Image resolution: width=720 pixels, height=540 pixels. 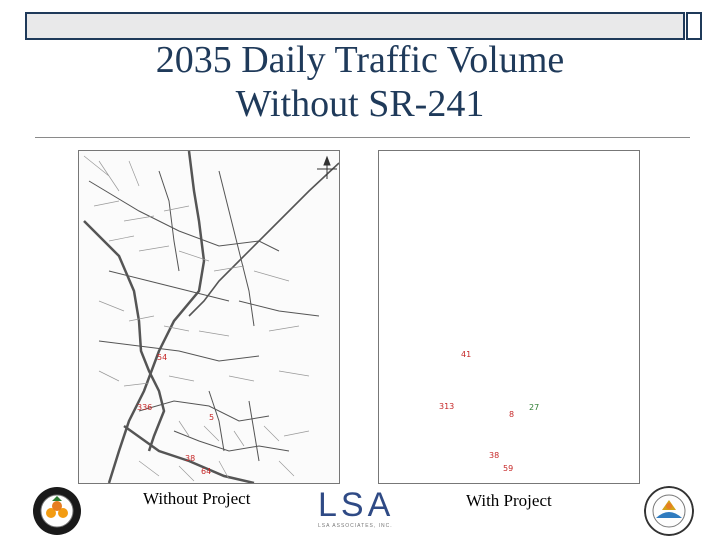 I want to click on slide-title-line1: 2035 Daily Traffic Volume, so click(x=360, y=60).